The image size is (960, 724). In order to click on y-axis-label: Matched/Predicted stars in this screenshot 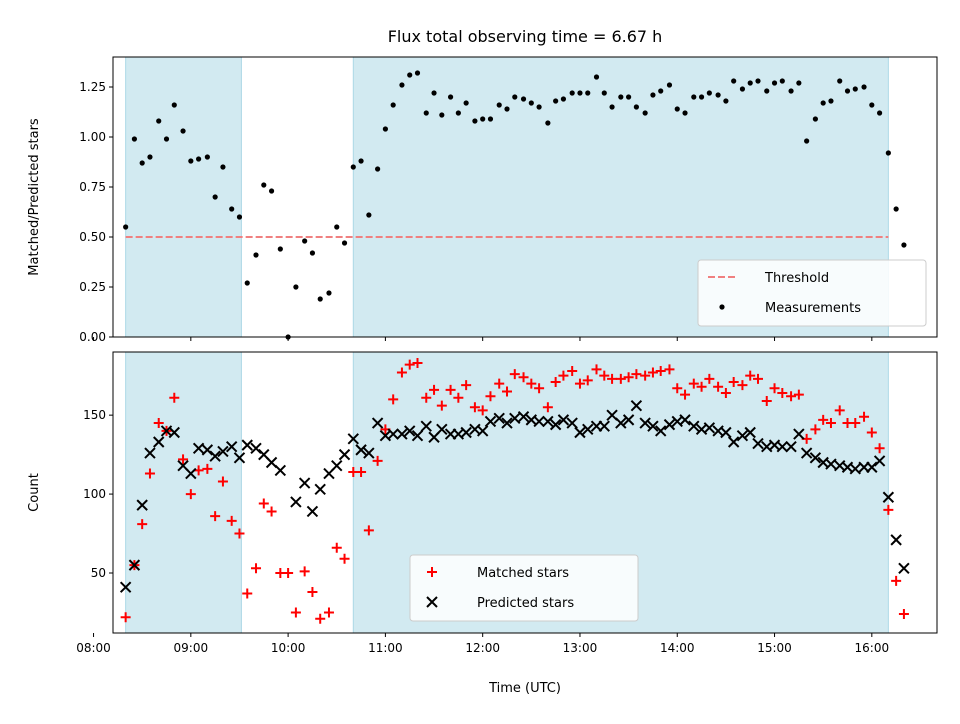, I will do `click(34, 197)`.